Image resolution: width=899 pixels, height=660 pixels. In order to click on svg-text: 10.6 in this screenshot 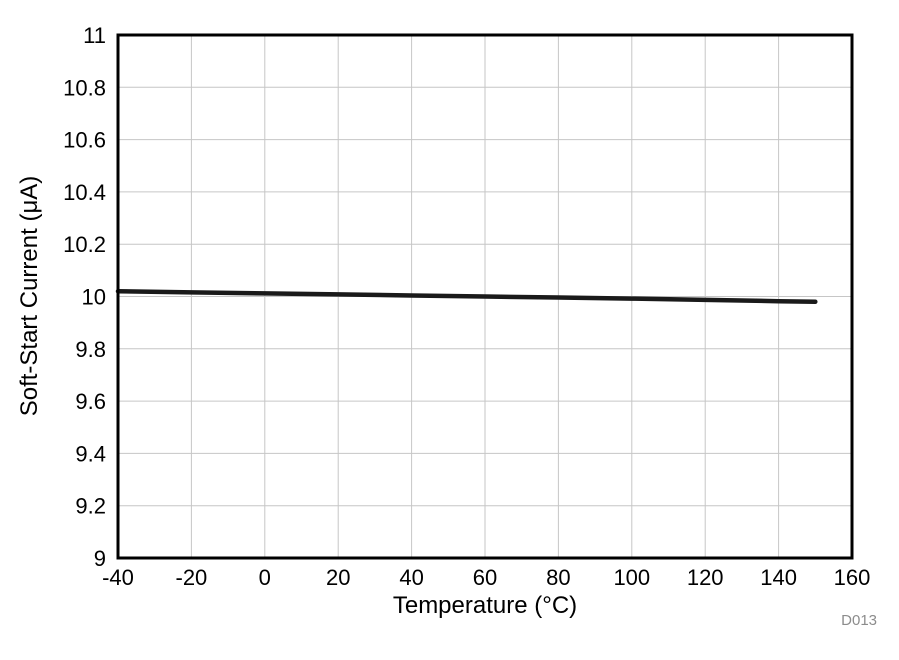, I will do `click(84, 140)`.